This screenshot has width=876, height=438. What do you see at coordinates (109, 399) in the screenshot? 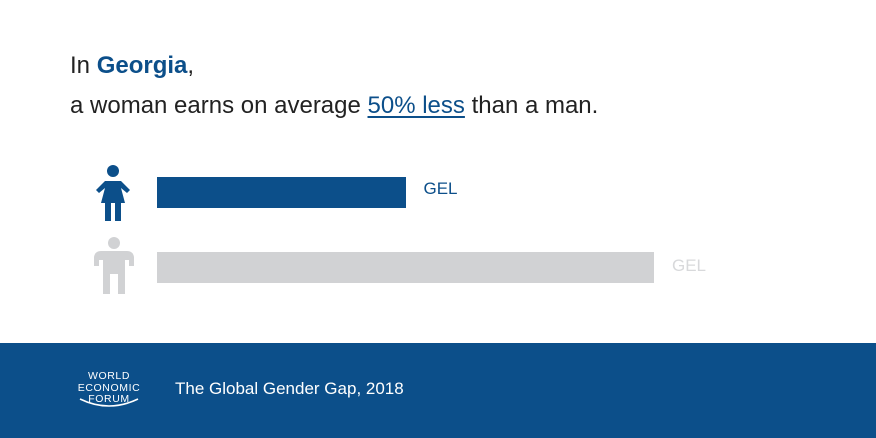
I see `logo-word-3: FORUM` at bounding box center [109, 399].